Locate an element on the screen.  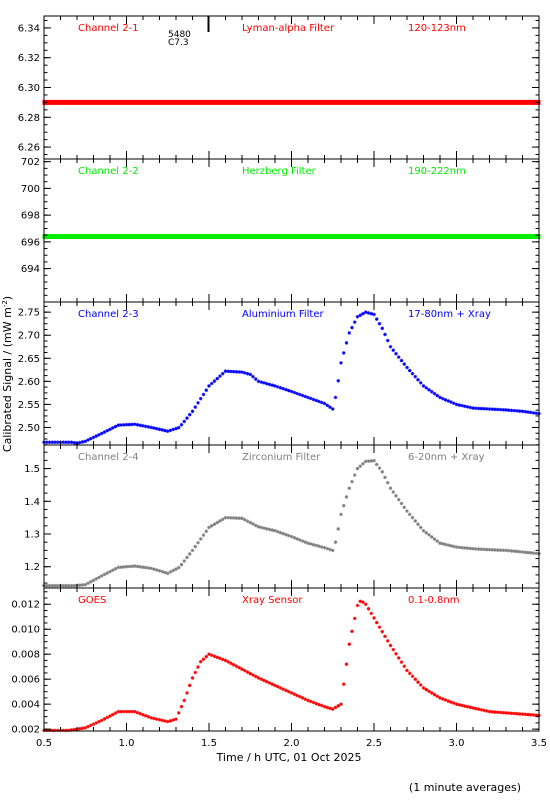
y-tick-label: 2.50 is located at coordinates (29, 428).